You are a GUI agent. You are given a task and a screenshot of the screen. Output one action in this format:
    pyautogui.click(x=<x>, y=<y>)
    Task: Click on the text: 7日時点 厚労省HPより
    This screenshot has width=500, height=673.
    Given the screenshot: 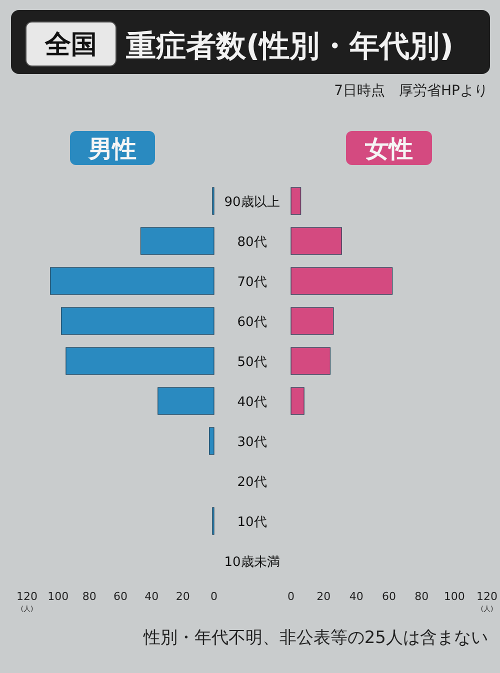 What is the action you would take?
    pyautogui.click(x=411, y=91)
    